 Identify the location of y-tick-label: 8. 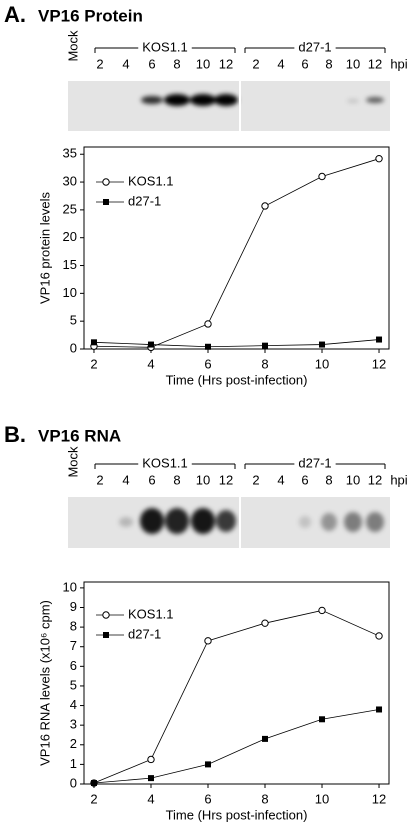
(73, 626).